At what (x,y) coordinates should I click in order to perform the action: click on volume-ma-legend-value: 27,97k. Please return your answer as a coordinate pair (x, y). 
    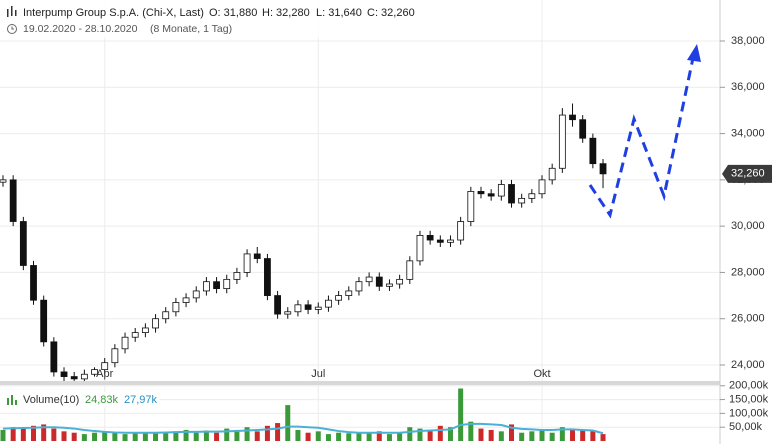
    Looking at the image, I should click on (141, 400).